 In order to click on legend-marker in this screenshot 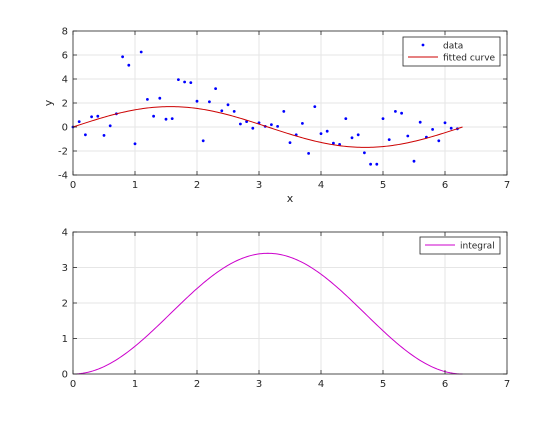, I will do `click(423, 45)`.